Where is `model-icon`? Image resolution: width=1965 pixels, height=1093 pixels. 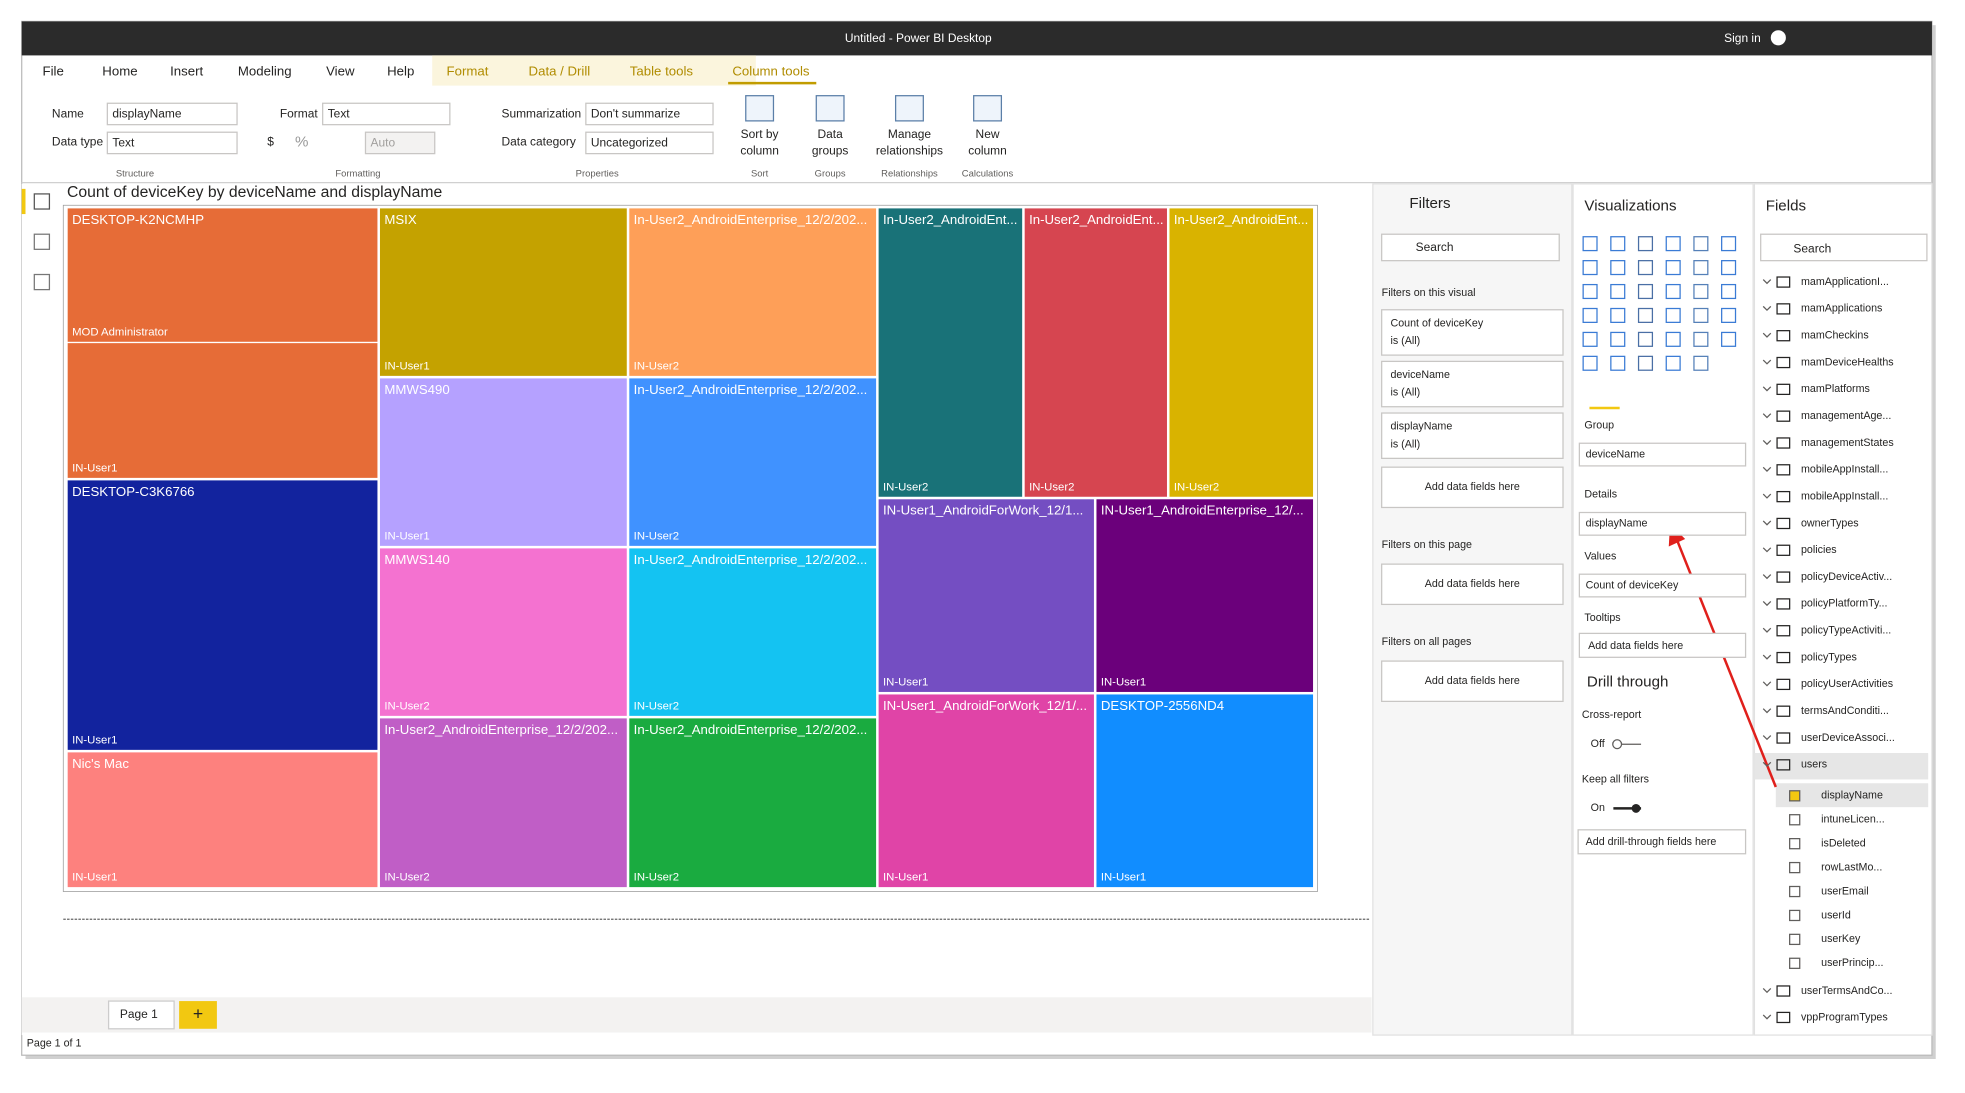 model-icon is located at coordinates (42, 282).